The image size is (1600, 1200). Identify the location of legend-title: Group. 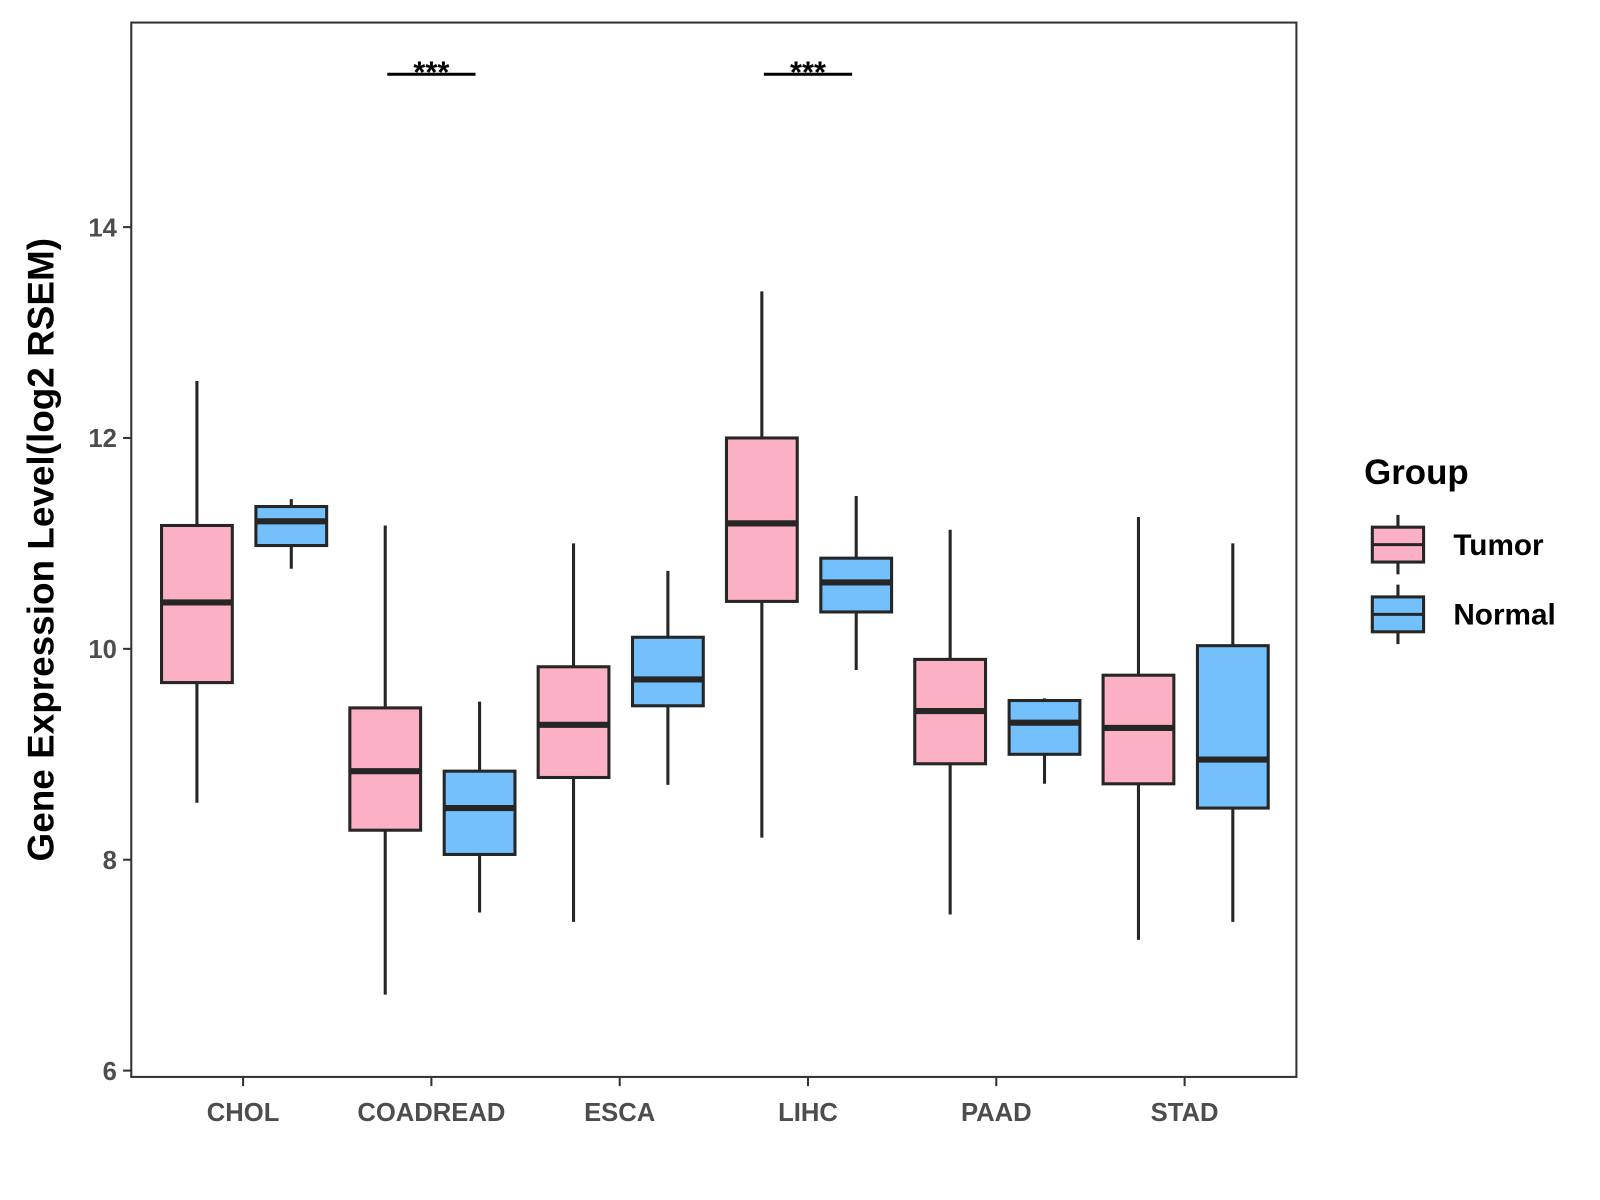
(1416, 472).